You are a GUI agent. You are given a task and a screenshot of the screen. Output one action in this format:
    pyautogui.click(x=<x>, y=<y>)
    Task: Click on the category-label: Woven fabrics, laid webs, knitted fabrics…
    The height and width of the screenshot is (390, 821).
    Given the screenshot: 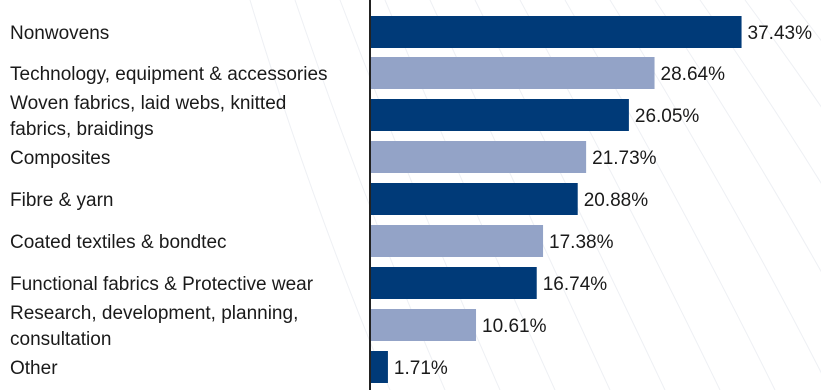 What is the action you would take?
    pyautogui.click(x=148, y=116)
    